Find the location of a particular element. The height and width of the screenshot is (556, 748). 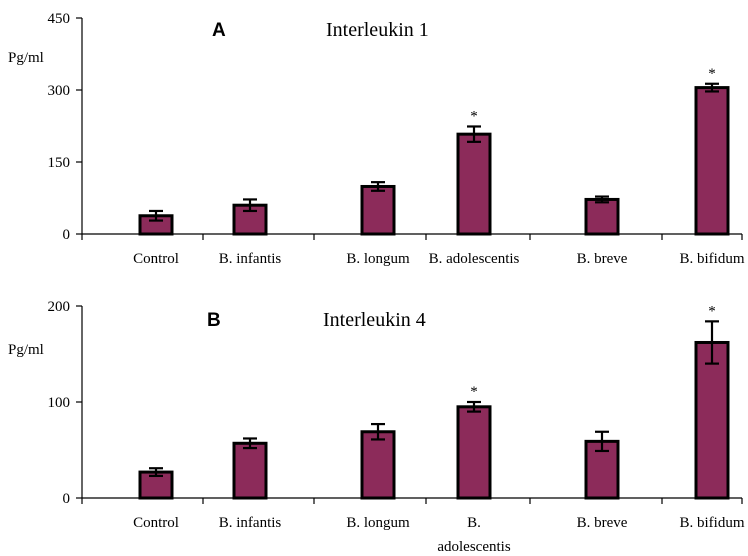

panel-b-category-label: B. is located at coordinates (474, 523).